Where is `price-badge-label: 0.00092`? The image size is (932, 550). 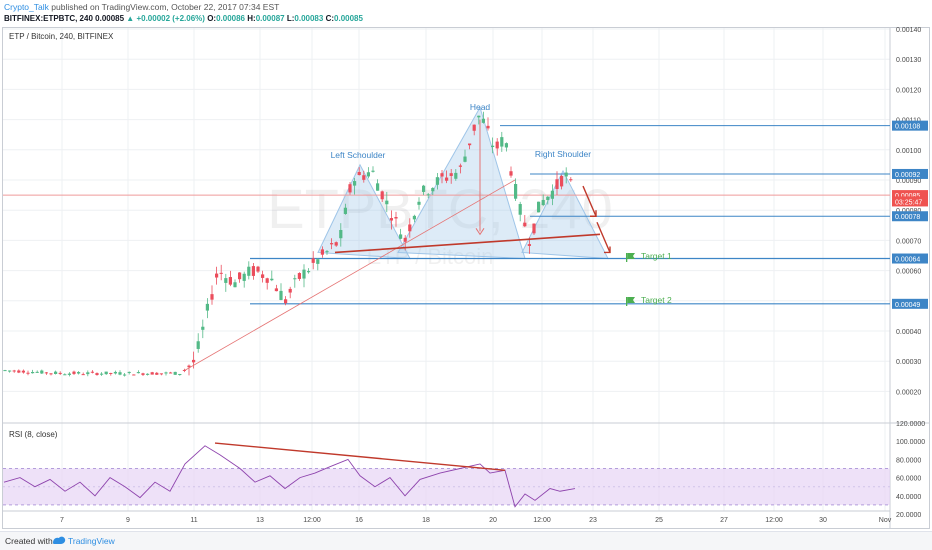 price-badge-label: 0.00092 is located at coordinates (907, 175).